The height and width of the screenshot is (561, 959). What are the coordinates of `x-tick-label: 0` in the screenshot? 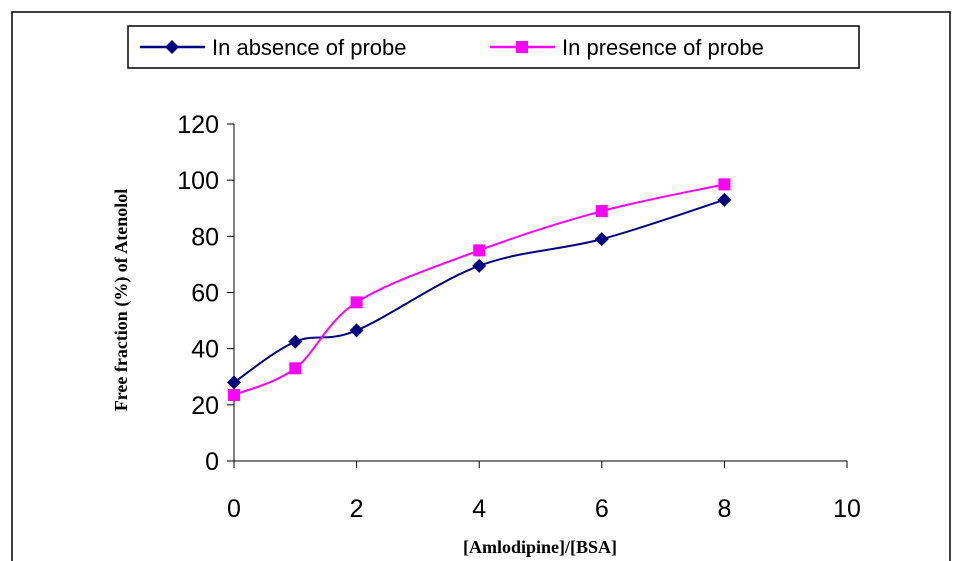 It's located at (234, 509).